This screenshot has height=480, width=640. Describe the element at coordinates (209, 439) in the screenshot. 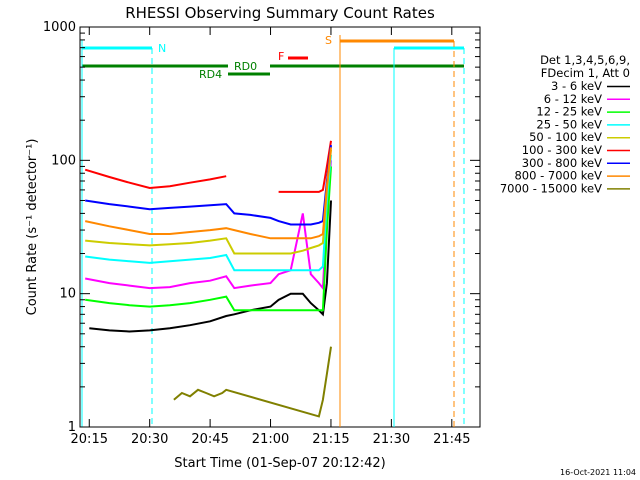

I see `x-tick-label: 20:45` at that location.